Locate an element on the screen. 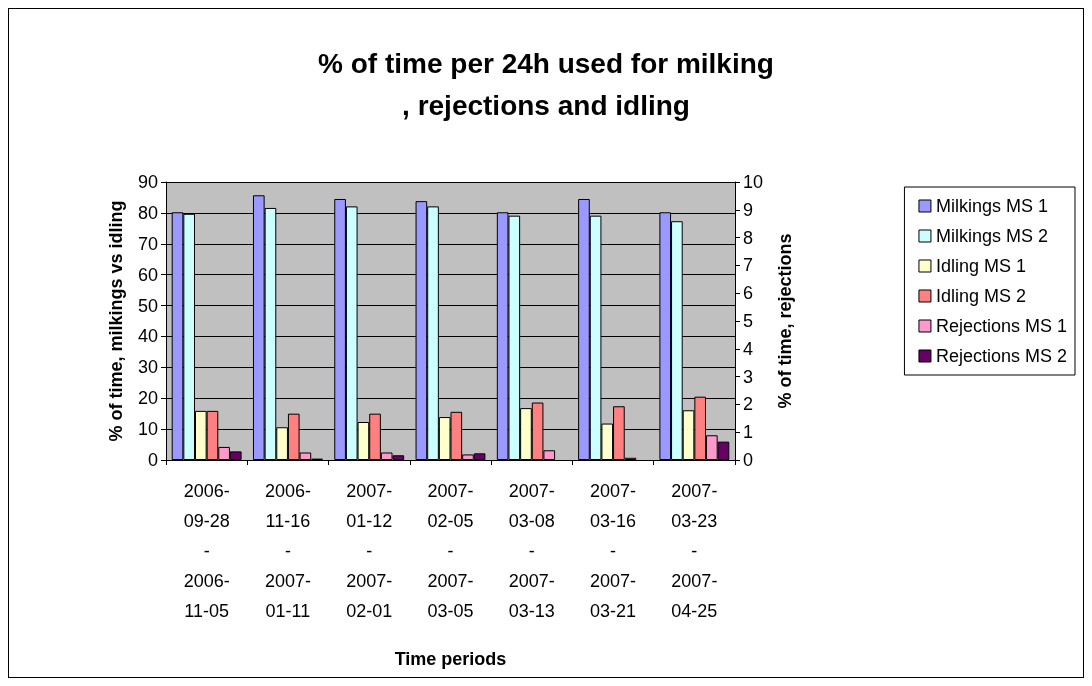 The height and width of the screenshot is (686, 1092). y2-tick-label: 7 is located at coordinates (748, 265).